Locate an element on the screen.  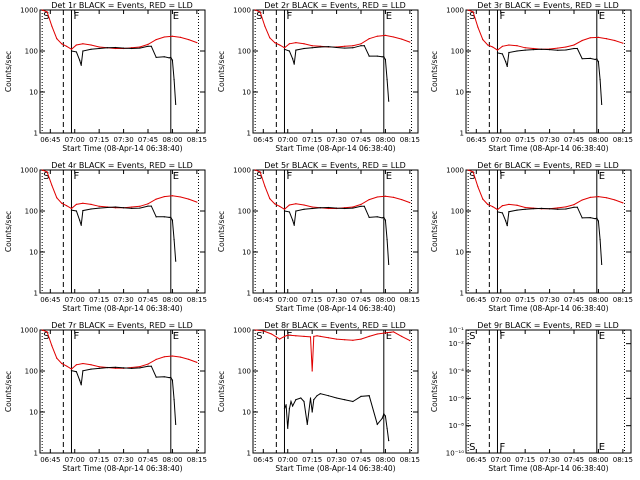
y-tick-label: 10 is located at coordinates (246, 93).